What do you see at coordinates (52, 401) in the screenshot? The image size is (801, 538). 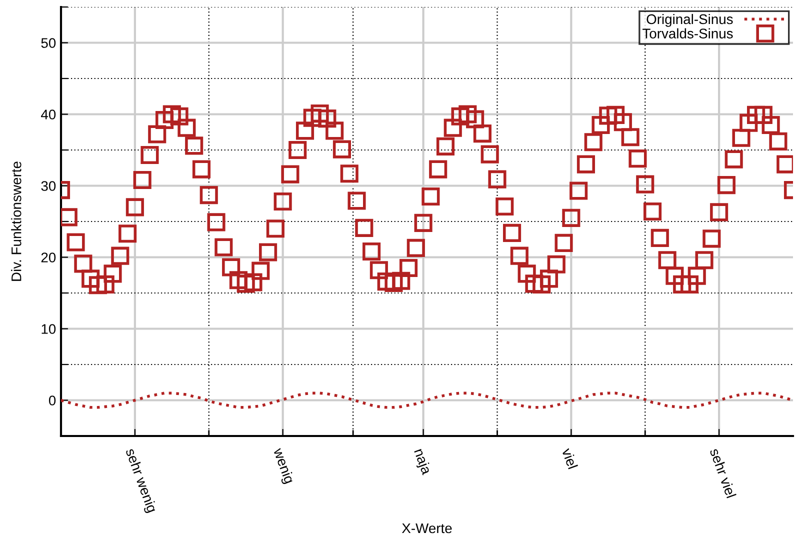 I see `y-tick-label: 0` at bounding box center [52, 401].